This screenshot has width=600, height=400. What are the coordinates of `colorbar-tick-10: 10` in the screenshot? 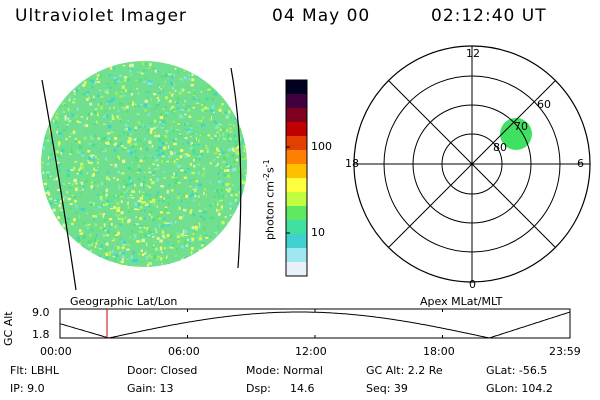 It's located at (318, 232).